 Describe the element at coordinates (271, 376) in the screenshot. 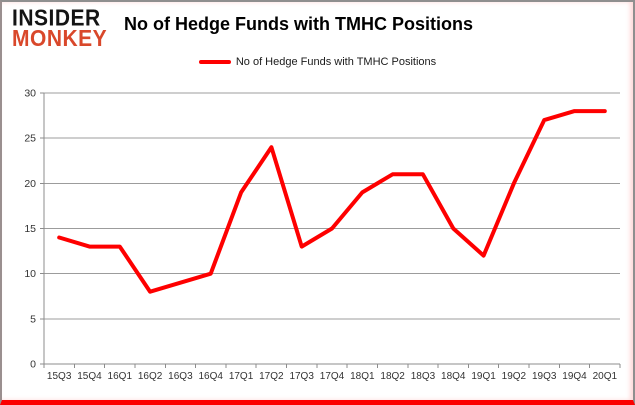

I see `x-axis-tick-label: 17Q2` at that location.